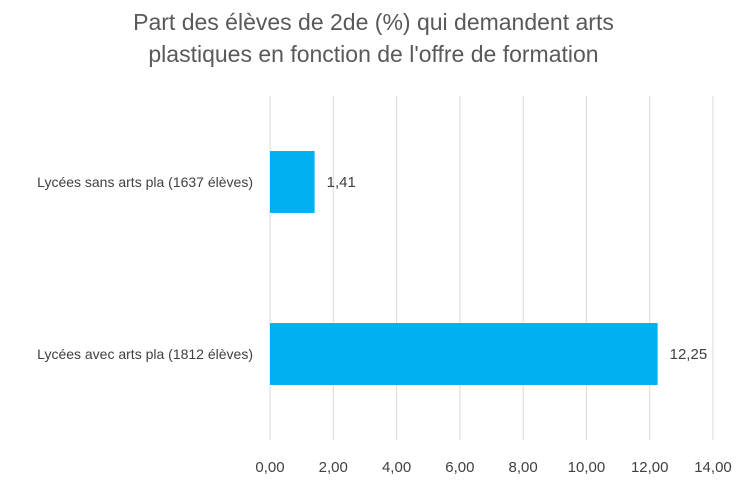  I want to click on data-label-1: 12,25, so click(689, 354).